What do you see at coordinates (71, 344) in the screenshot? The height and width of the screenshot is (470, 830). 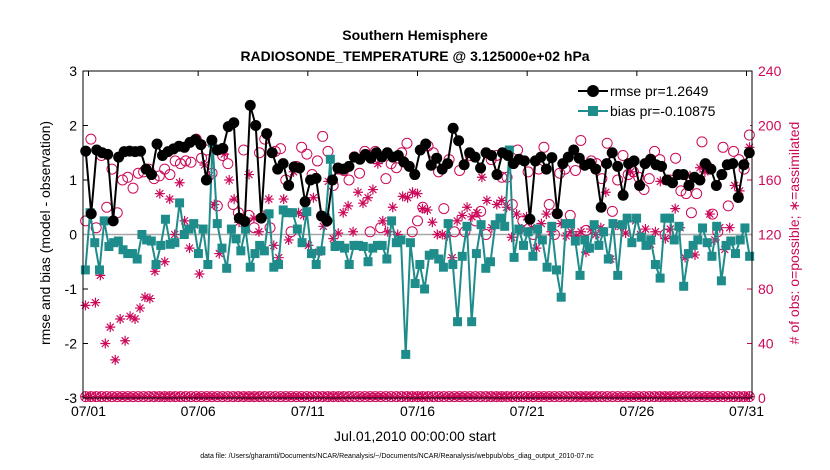 I see `y-tick-label: -2` at bounding box center [71, 344].